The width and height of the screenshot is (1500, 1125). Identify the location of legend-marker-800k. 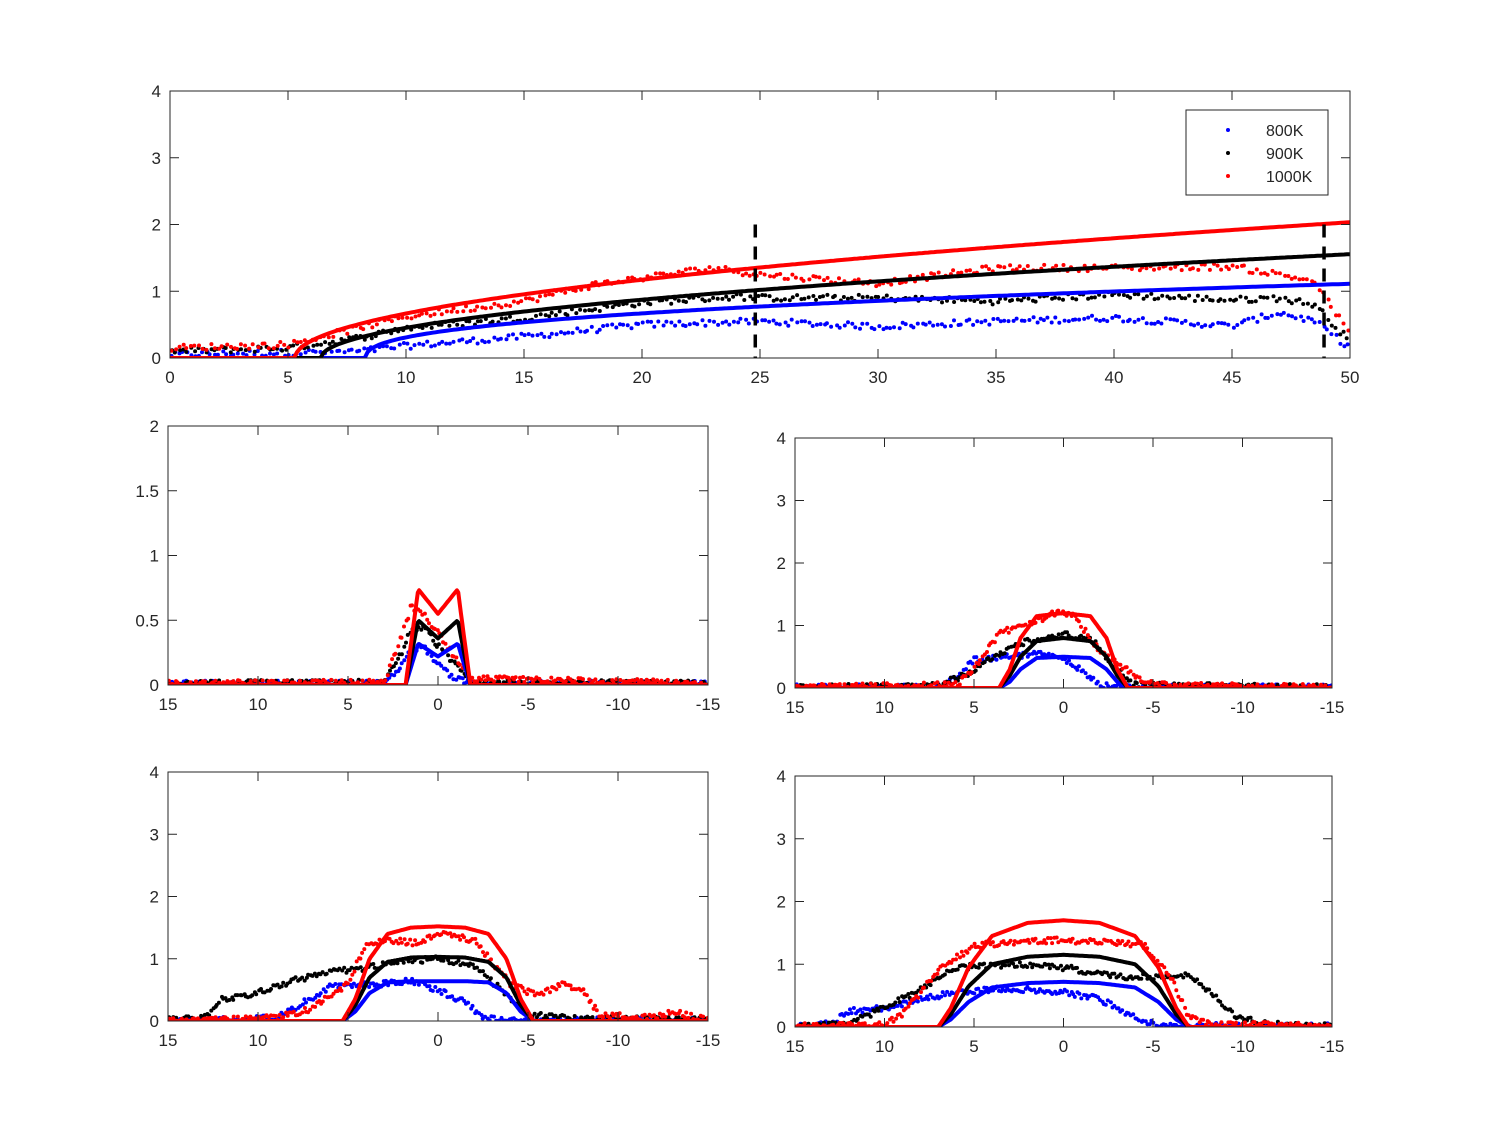
(1228, 130).